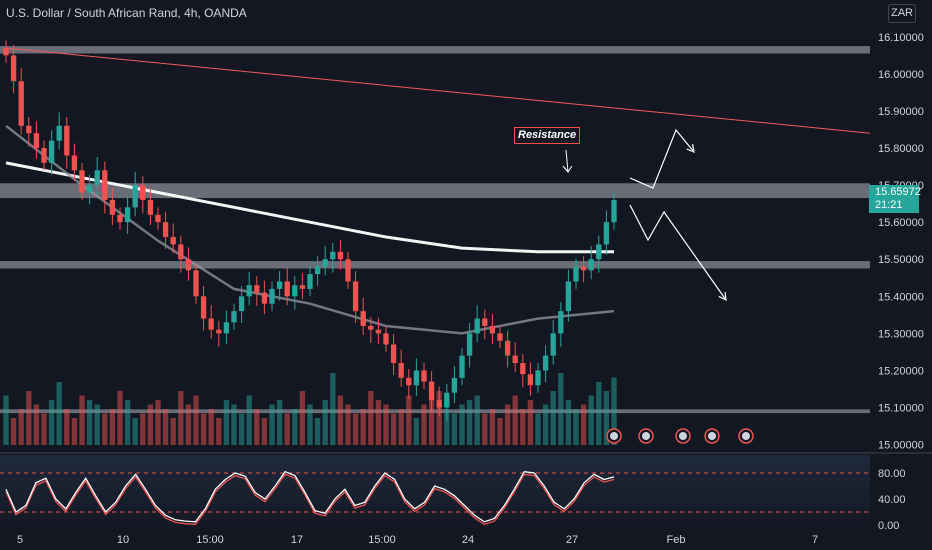  I want to click on resistance-label: Resistance, so click(547, 135).